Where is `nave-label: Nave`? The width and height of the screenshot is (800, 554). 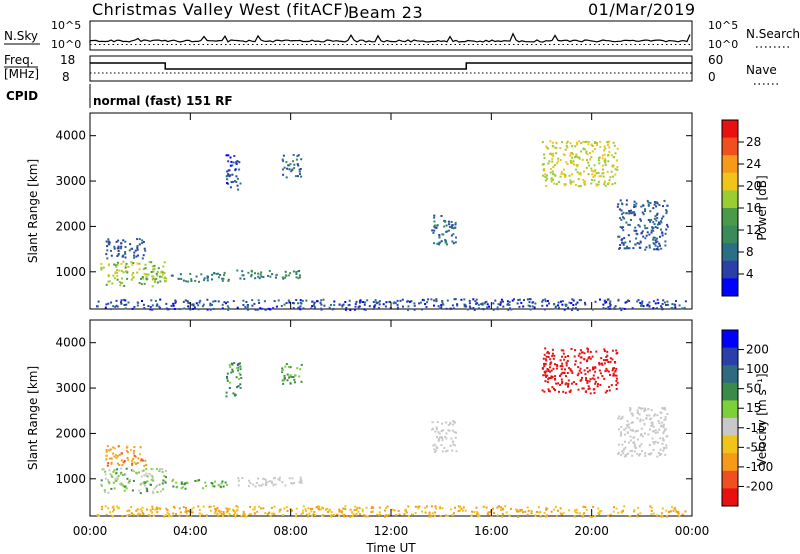
nave-label: Nave is located at coordinates (761, 70).